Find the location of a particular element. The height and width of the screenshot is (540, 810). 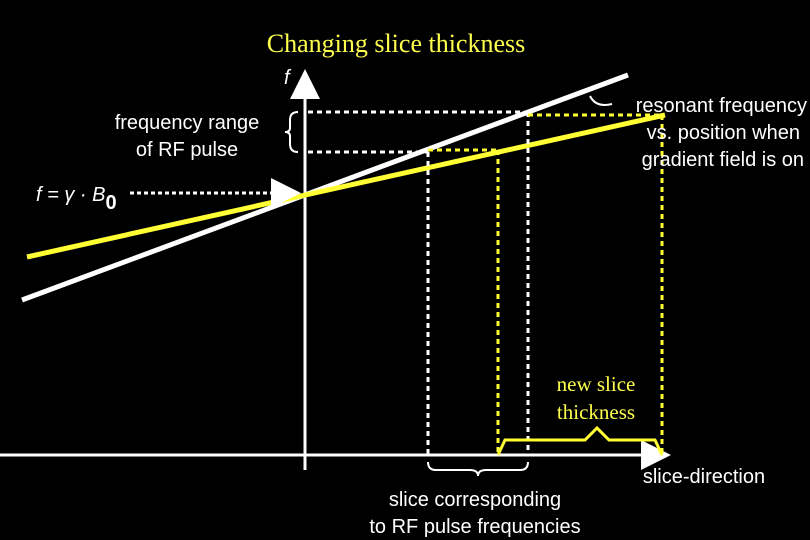

title: Changing slice thickness is located at coordinates (396, 43).